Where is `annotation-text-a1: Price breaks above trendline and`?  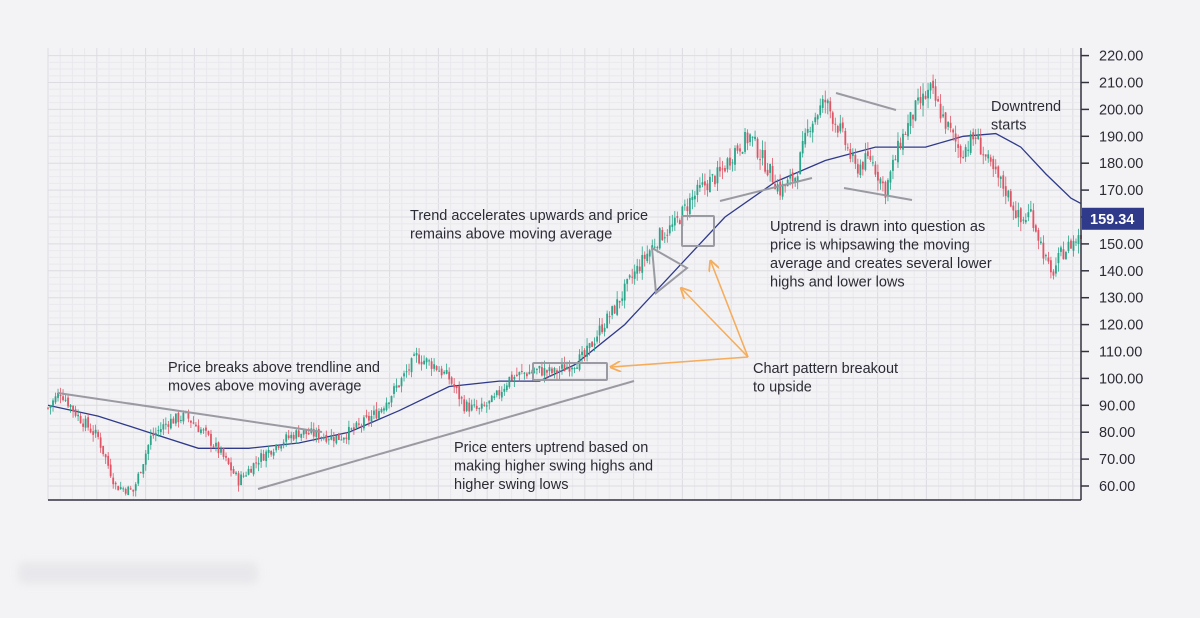 annotation-text-a1: Price breaks above trendline and is located at coordinates (274, 368).